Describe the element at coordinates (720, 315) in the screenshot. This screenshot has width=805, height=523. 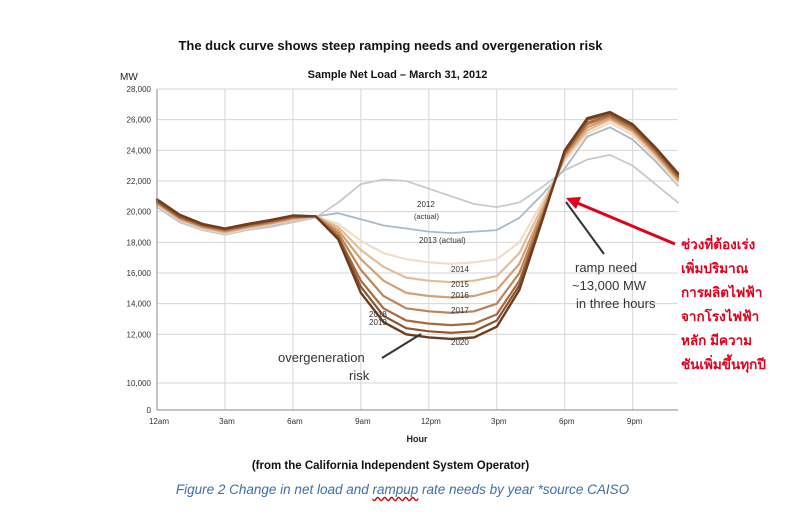
I see `thai-note-line-4: จากโรงไฟฟ้า` at that location.